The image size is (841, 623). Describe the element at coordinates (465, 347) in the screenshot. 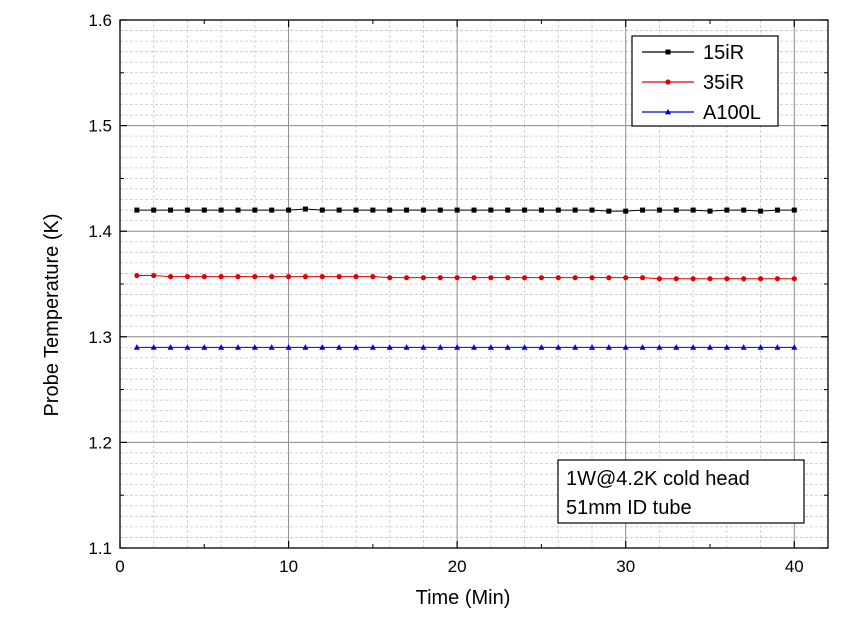

I see `series-a100l` at that location.